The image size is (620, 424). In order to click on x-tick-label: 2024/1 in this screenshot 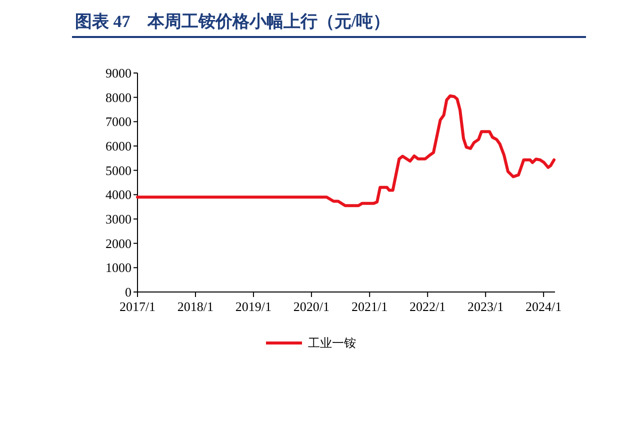, I will do `click(544, 306)`.